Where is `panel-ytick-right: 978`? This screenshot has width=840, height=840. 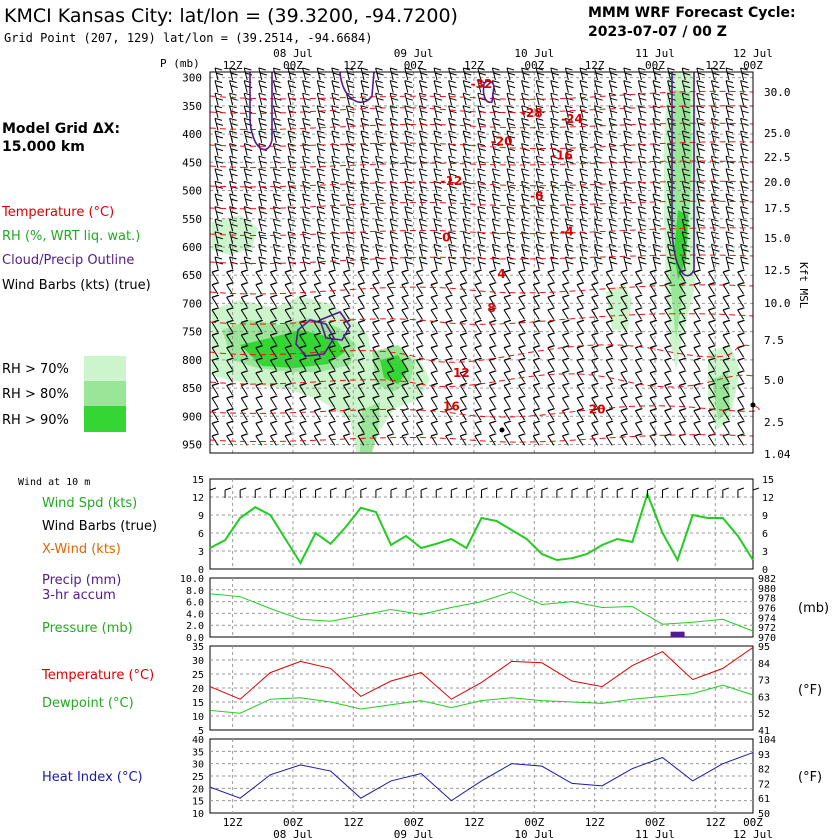 panel-ytick-right: 978 is located at coordinates (767, 599).